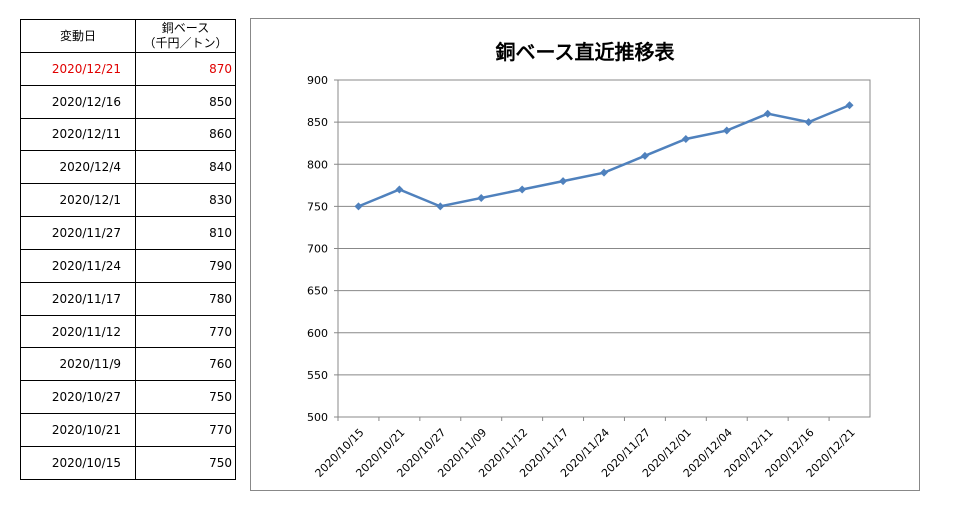 The height and width of the screenshot is (515, 956). What do you see at coordinates (78, 430) in the screenshot?
I see `row-date: 2020/10/21` at bounding box center [78, 430].